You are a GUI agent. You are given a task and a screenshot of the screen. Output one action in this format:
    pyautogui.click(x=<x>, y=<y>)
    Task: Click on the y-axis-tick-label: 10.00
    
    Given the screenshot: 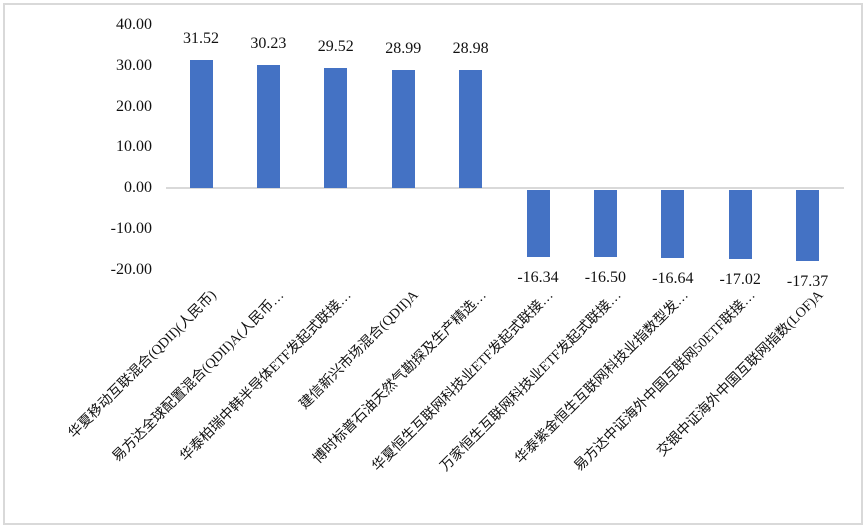 What is the action you would take?
    pyautogui.click(x=134, y=147)
    